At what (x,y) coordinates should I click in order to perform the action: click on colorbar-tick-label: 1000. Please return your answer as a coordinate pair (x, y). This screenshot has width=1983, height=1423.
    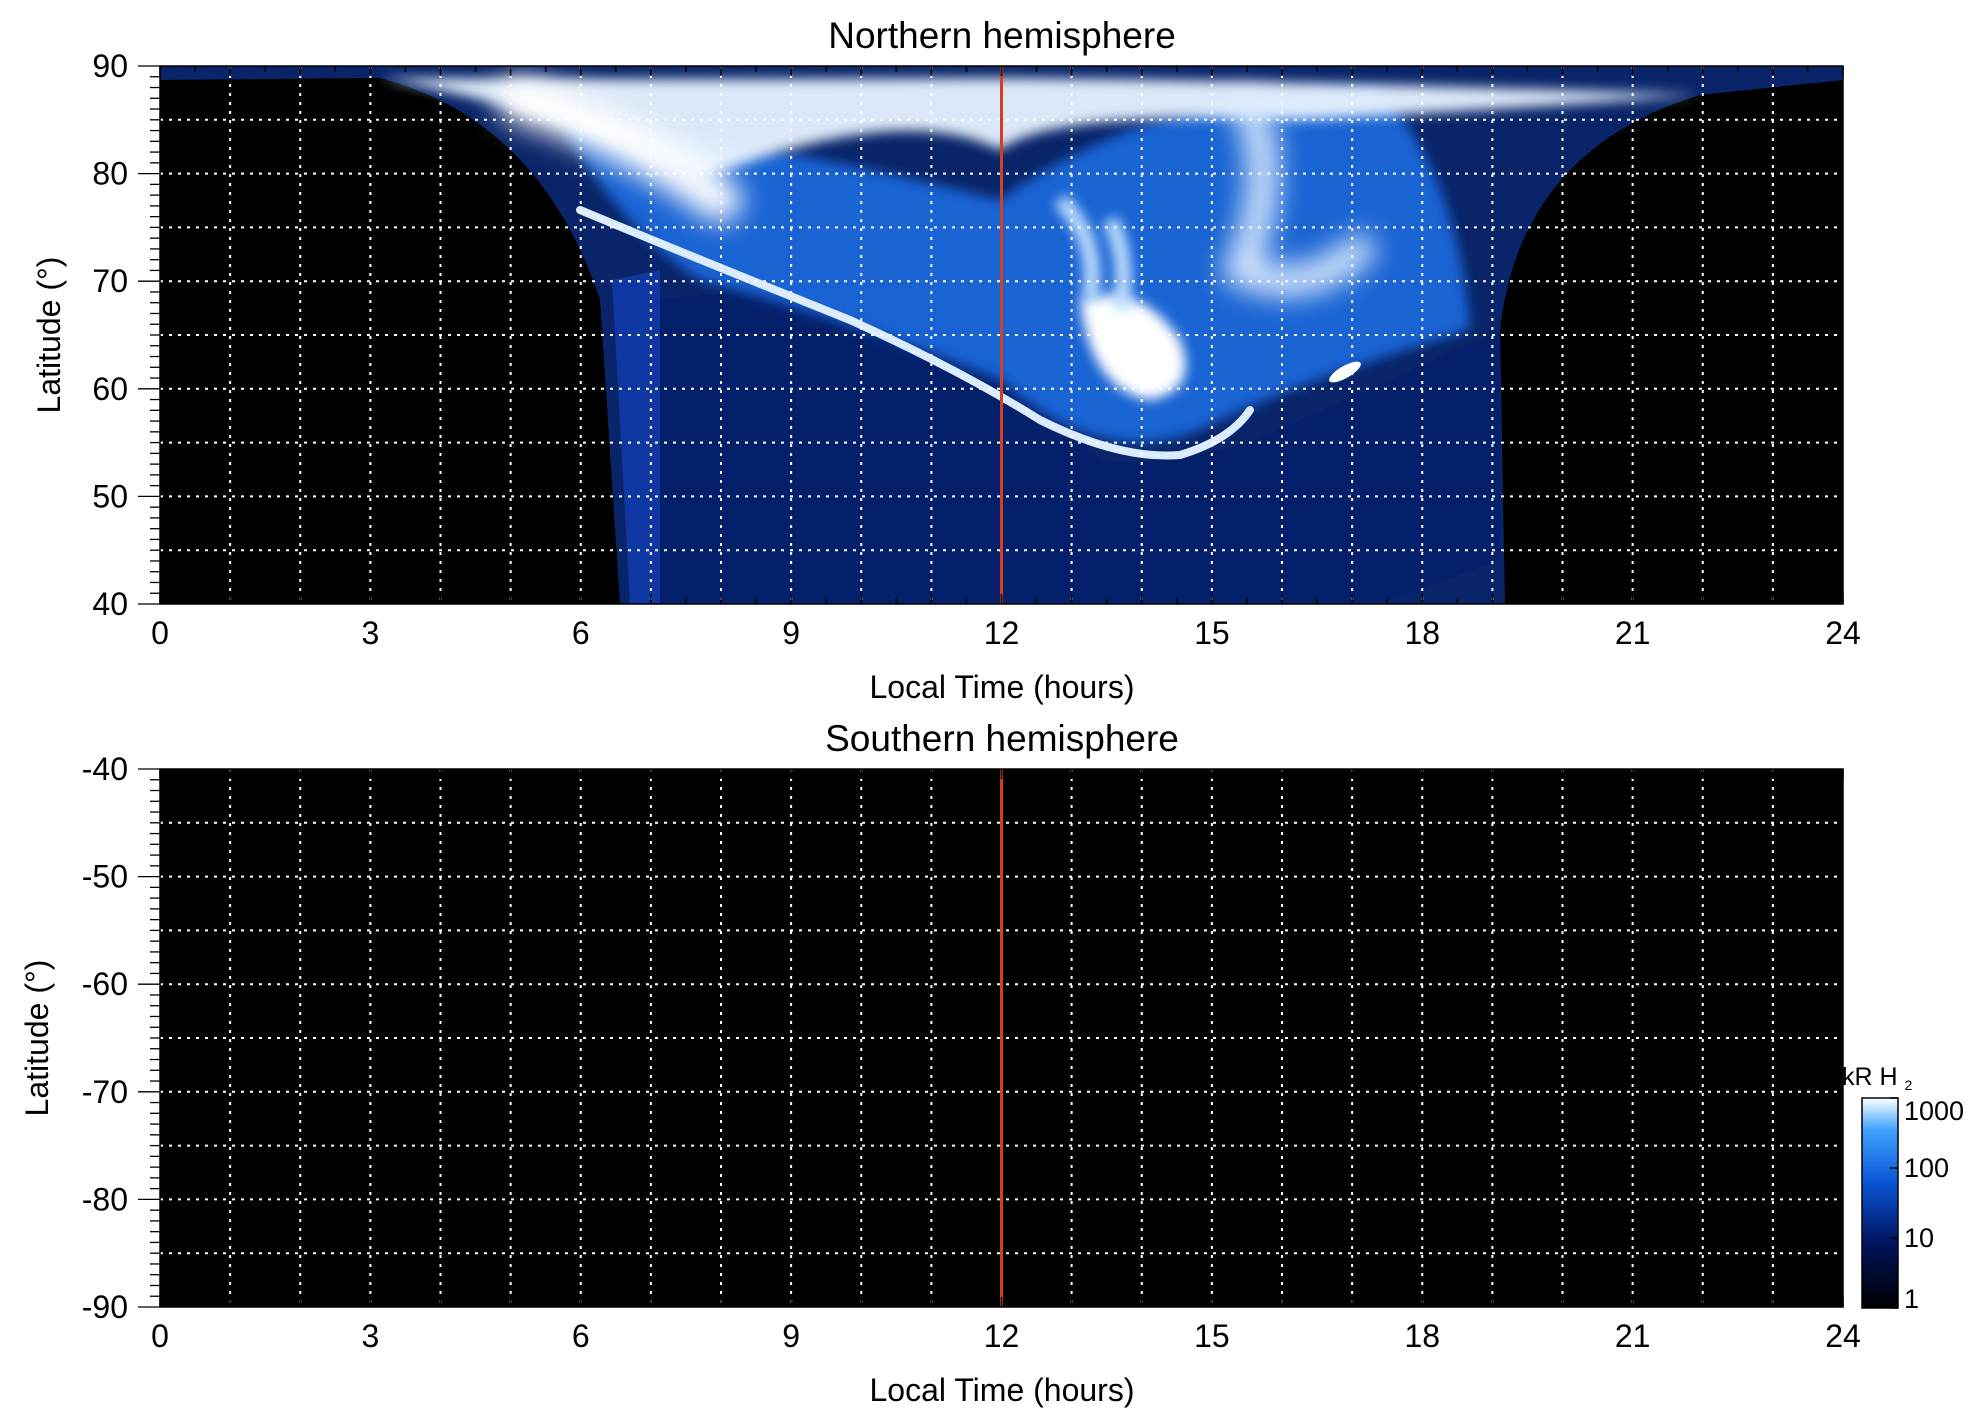
    Looking at the image, I should click on (1934, 1111).